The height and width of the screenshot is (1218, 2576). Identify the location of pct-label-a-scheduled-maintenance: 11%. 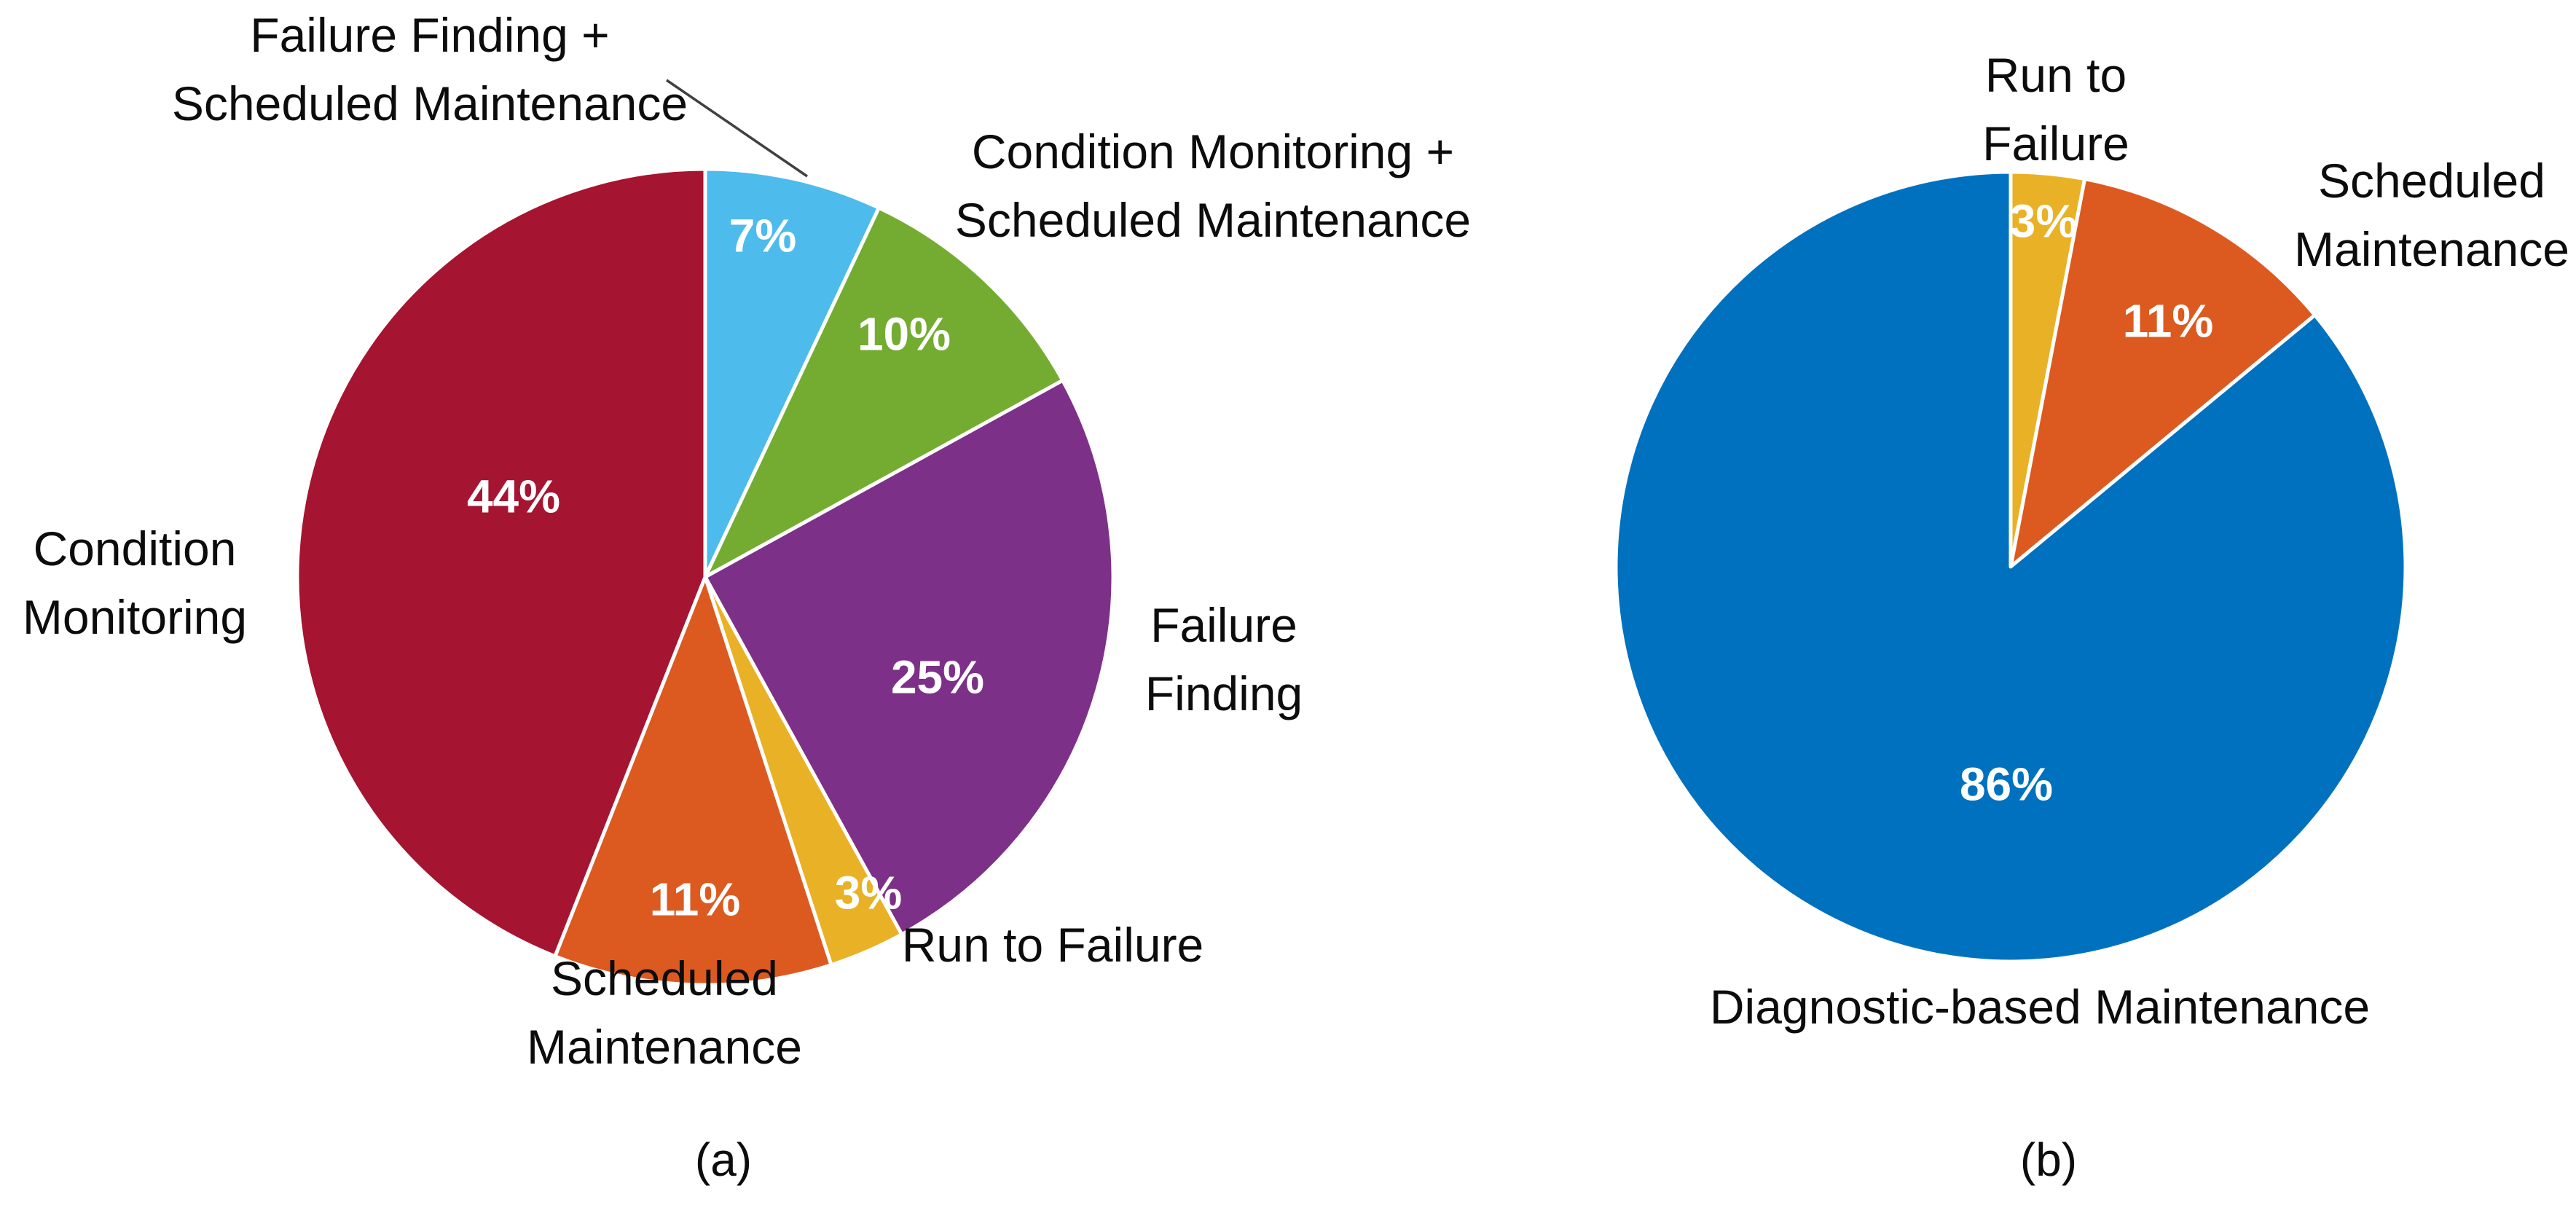
(695, 899).